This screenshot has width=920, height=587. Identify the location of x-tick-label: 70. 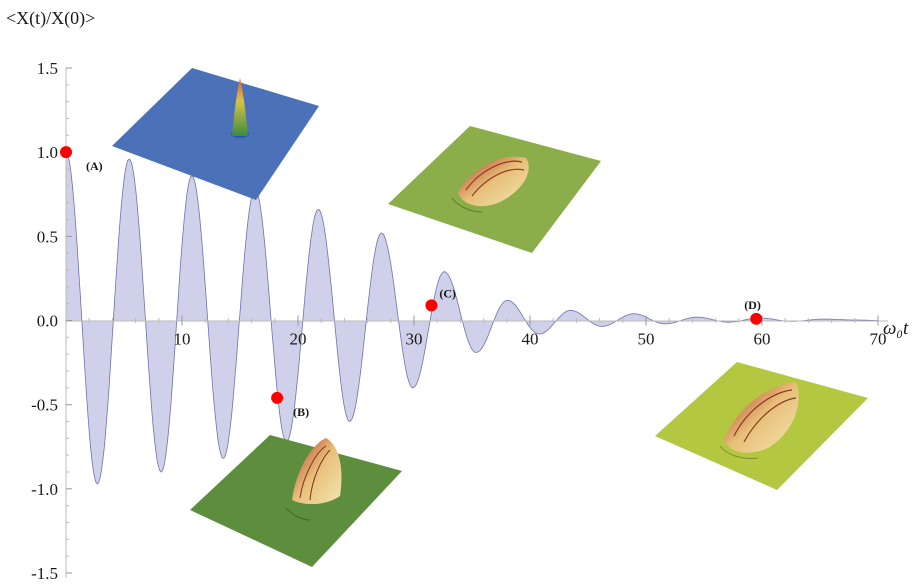
(878, 339).